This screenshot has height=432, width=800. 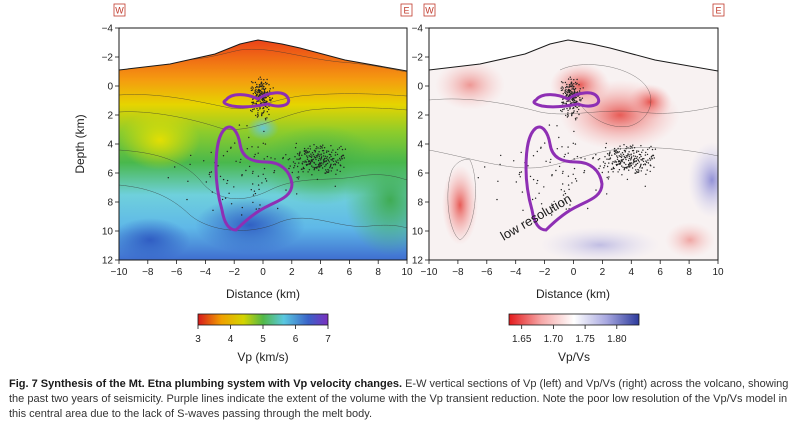 What do you see at coordinates (177, 272) in the screenshot?
I see `x-tick-label: −6` at bounding box center [177, 272].